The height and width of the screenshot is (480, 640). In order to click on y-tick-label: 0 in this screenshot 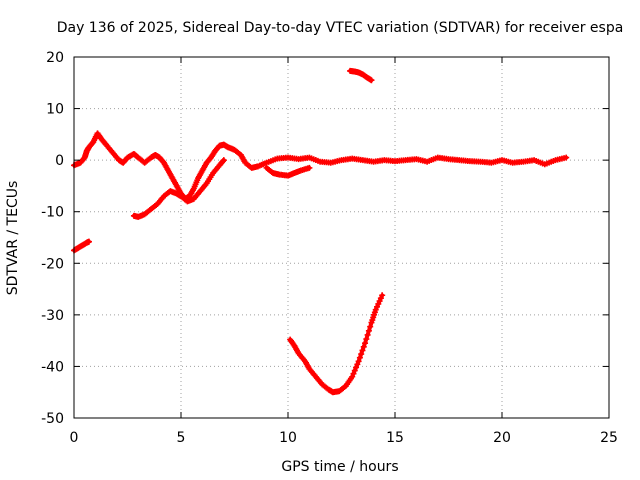, I will do `click(59, 161)`.